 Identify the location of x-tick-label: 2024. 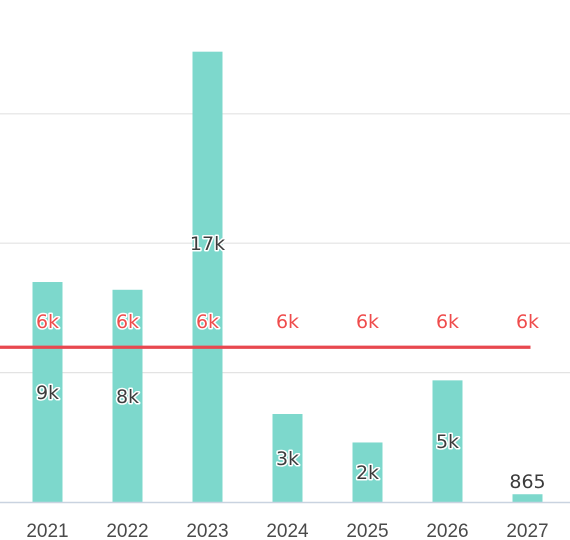
(287, 530).